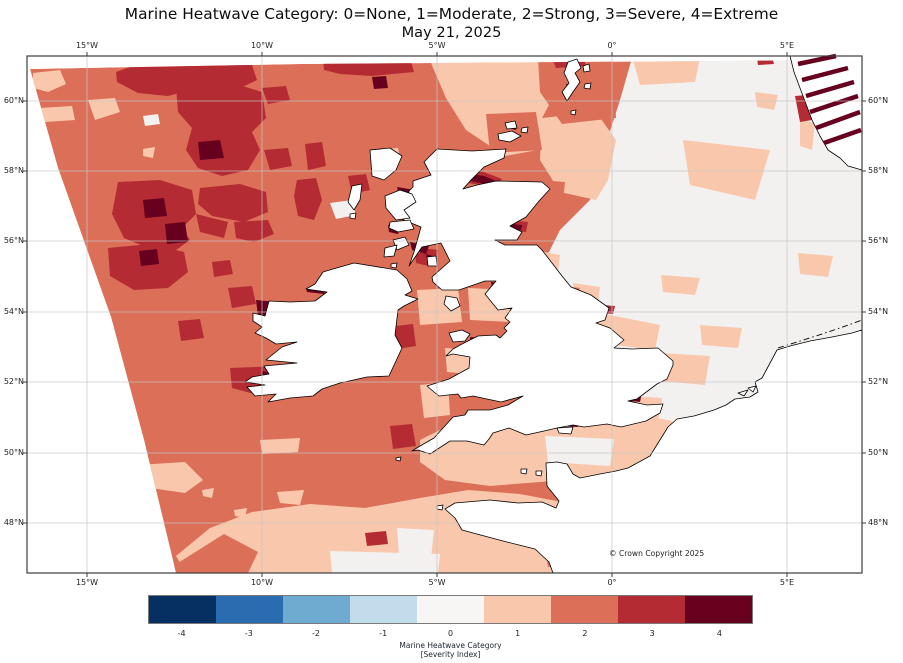 The image size is (903, 663). Describe the element at coordinates (262, 582) in the screenshot. I see `lon-tick-bottom: 10°W` at that location.